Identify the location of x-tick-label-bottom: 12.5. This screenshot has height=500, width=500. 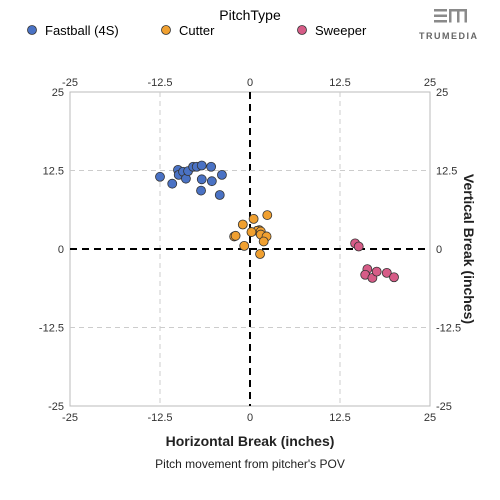
(339, 418).